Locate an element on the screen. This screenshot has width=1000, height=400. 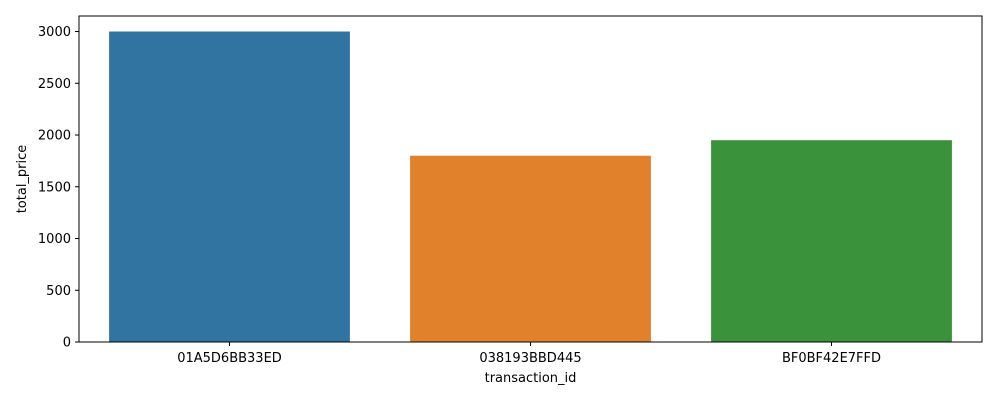
y-tick-label: 3000 is located at coordinates (54, 32).